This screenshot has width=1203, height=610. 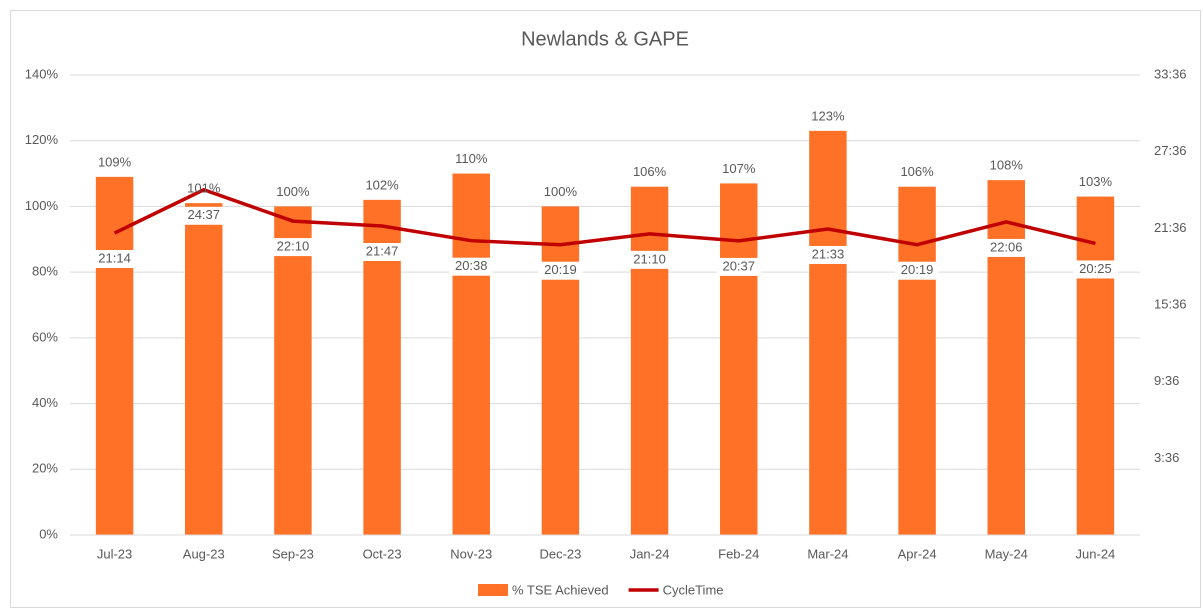 I want to click on y2-tick-label: 33:36, so click(x=1170, y=73).